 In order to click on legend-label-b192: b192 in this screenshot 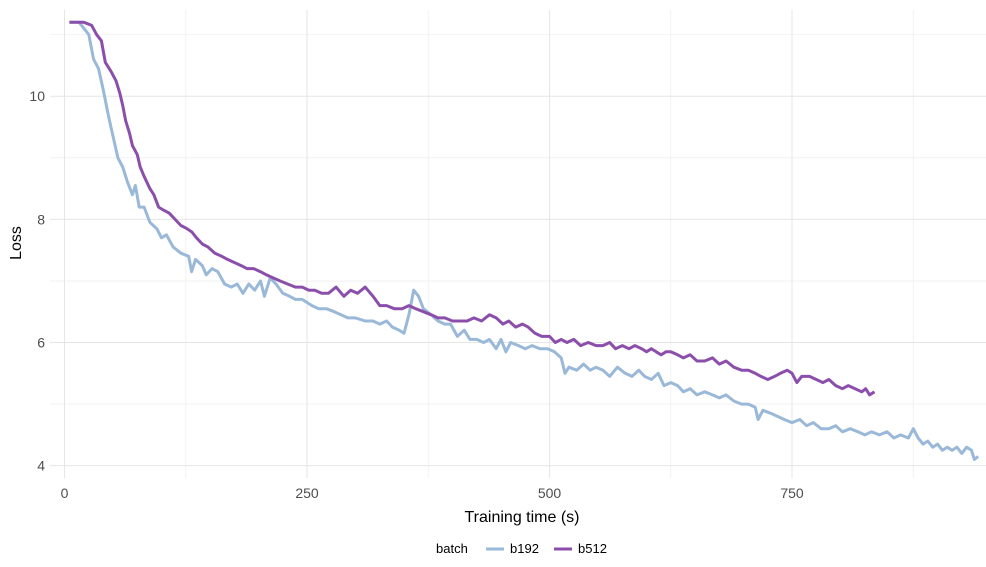, I will do `click(524, 548)`.